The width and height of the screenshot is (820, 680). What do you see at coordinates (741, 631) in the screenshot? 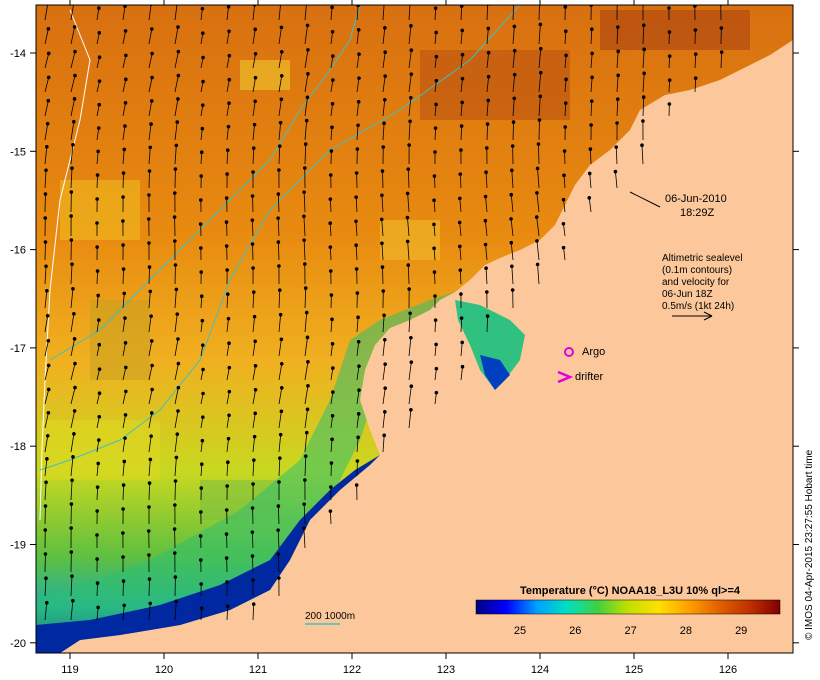
I see `colorbar-tick-label: 29` at bounding box center [741, 631].